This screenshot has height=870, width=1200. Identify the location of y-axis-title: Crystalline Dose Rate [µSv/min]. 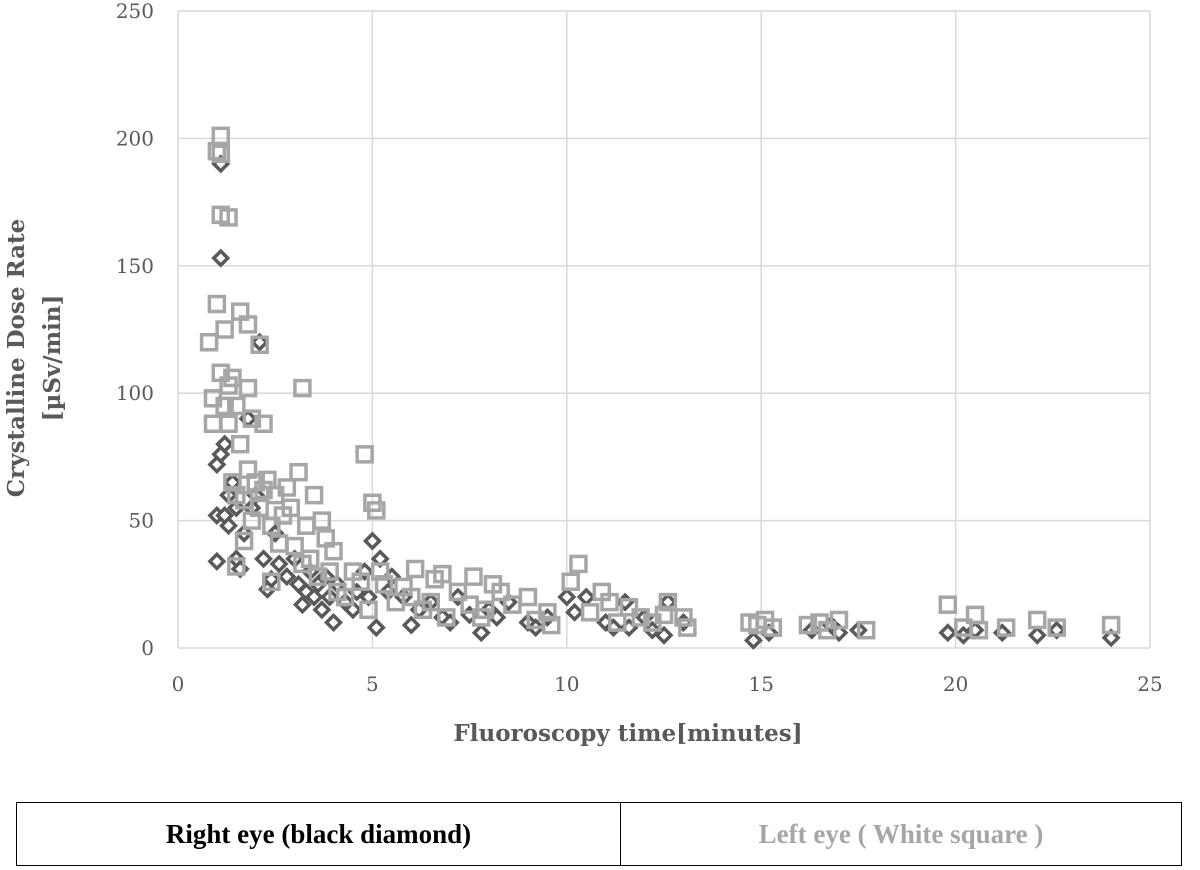
(34, 358).